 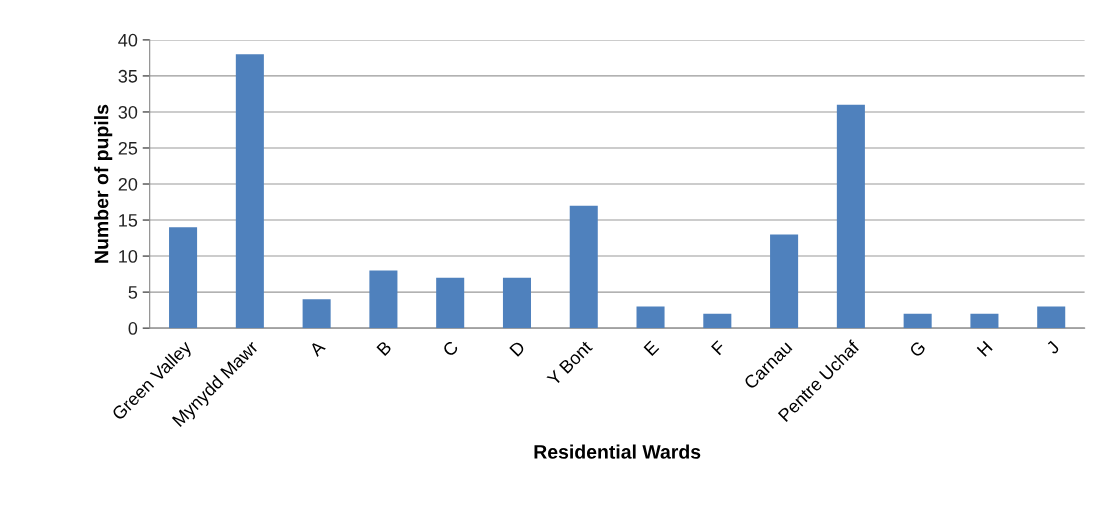 I want to click on y-tick-label: 0, so click(x=133, y=328).